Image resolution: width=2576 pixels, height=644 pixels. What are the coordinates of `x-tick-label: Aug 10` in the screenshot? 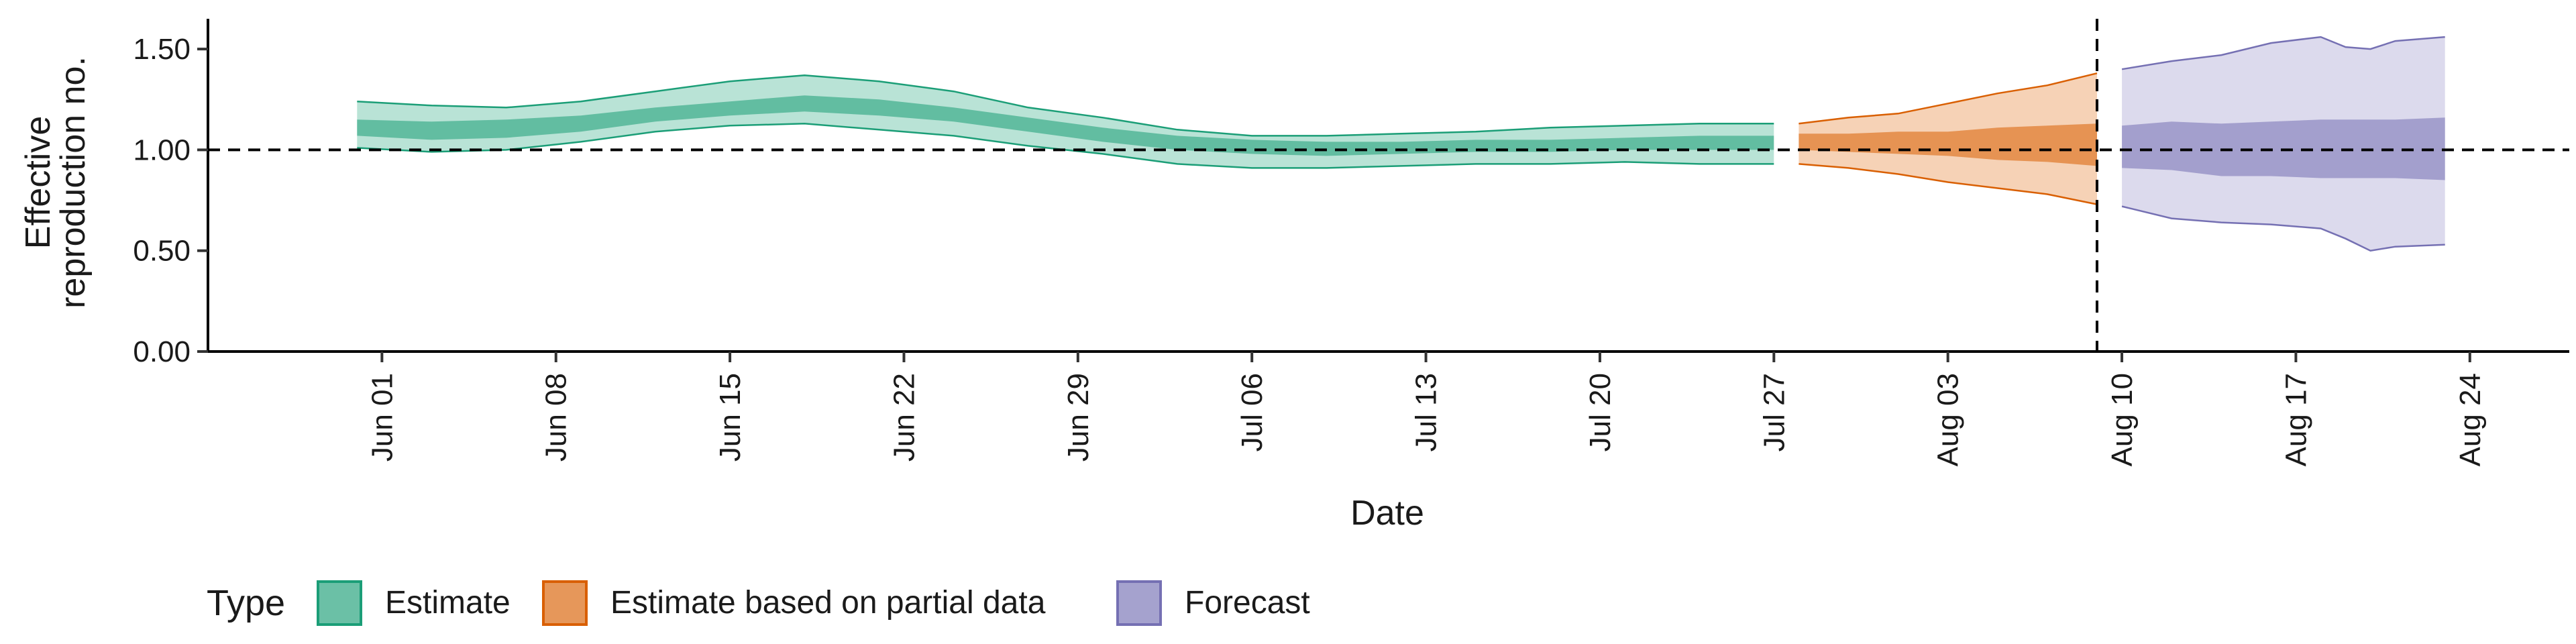 It's located at (2122, 419).